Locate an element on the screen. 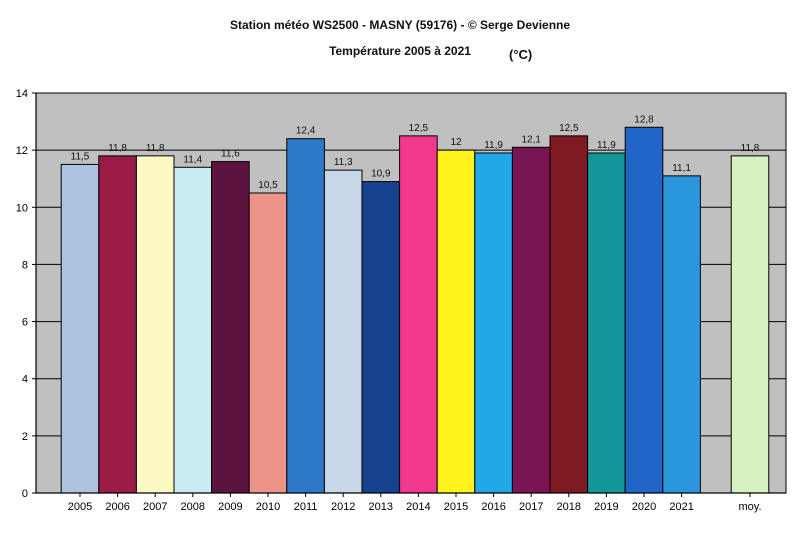 The width and height of the screenshot is (800, 533). x-tick-label: 2009 is located at coordinates (230, 507).